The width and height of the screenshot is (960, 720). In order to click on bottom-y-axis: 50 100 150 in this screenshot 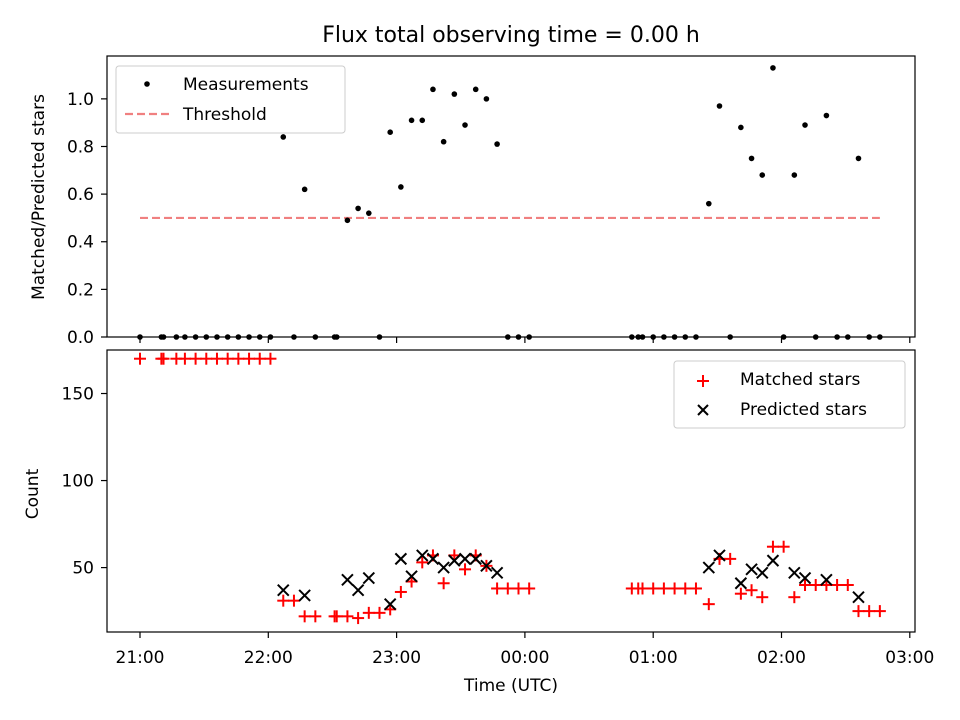, I will do `click(84, 482)`.